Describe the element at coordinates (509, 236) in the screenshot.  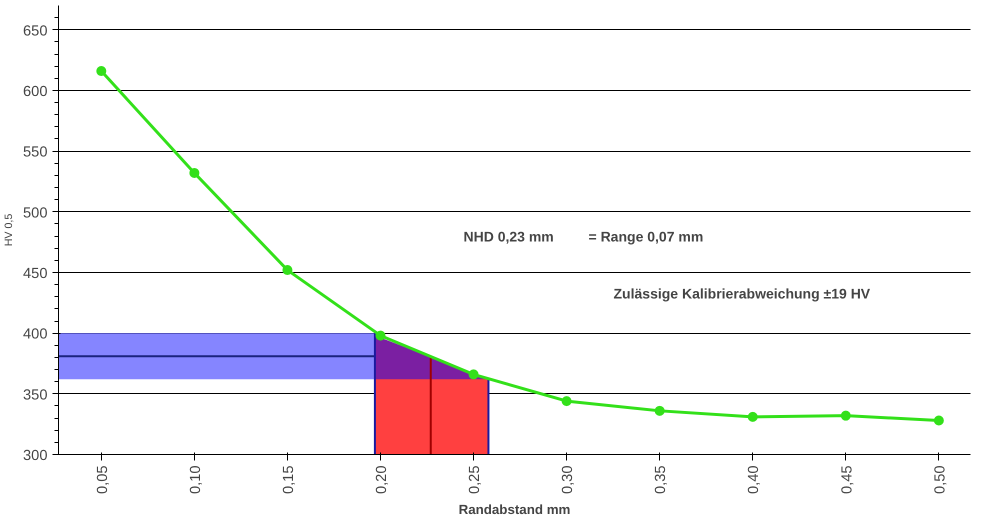
I see `annotation: NHD 0,23 mm` at that location.